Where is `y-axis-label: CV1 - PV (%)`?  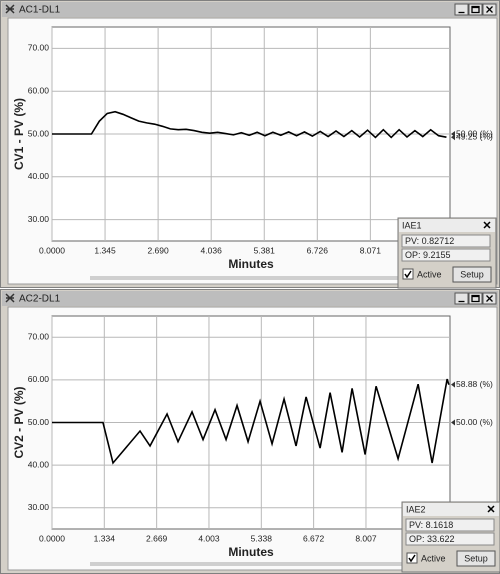 y-axis-label: CV1 - PV (%) is located at coordinates (19, 134).